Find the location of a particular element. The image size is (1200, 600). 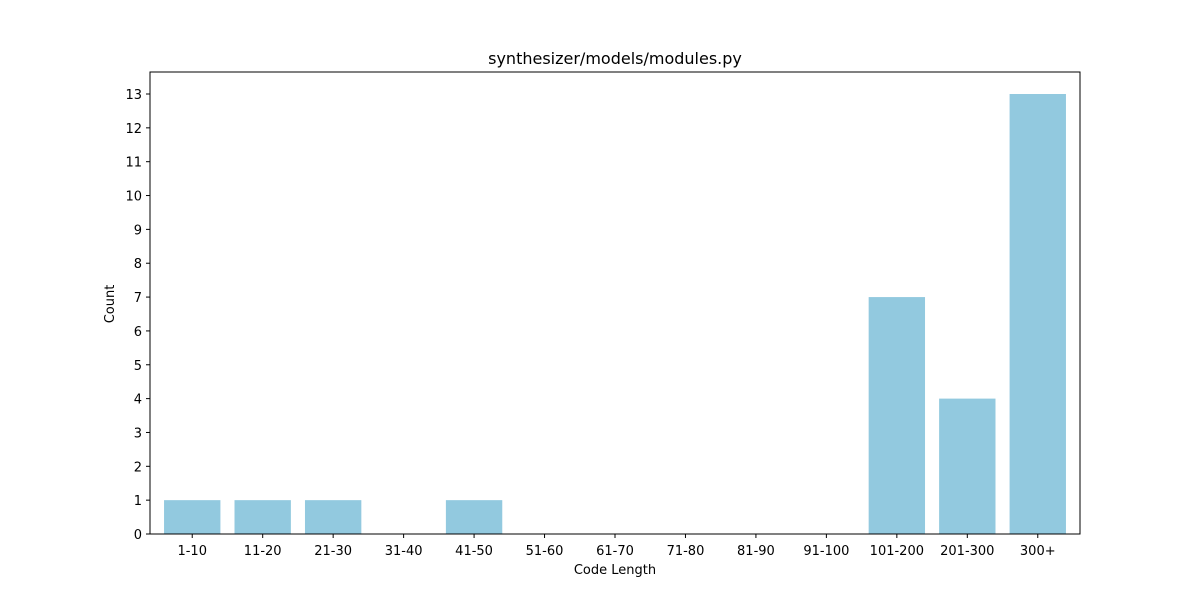

y-tick-label: 5 is located at coordinates (138, 366).